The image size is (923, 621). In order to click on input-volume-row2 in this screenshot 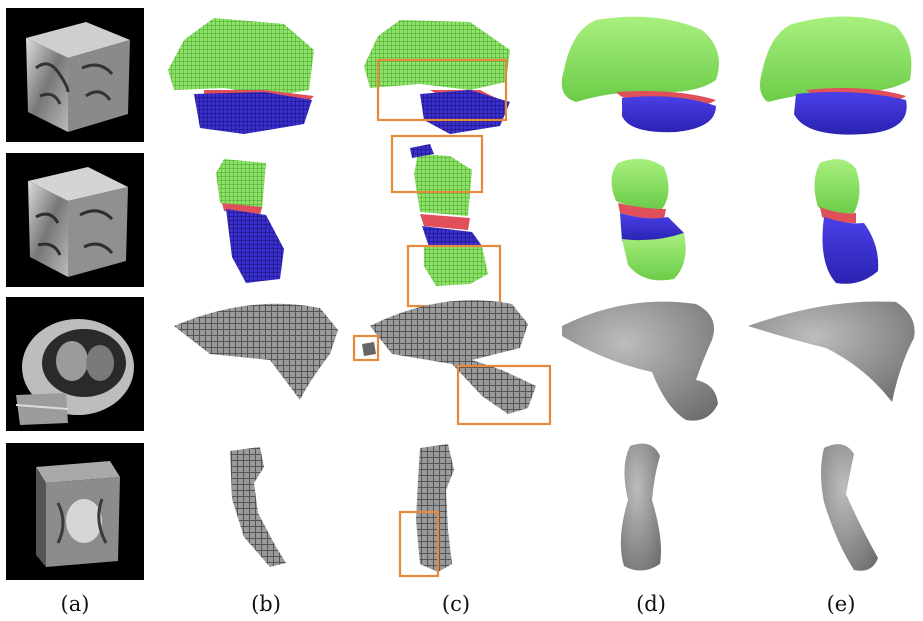, I will do `click(75, 220)`.